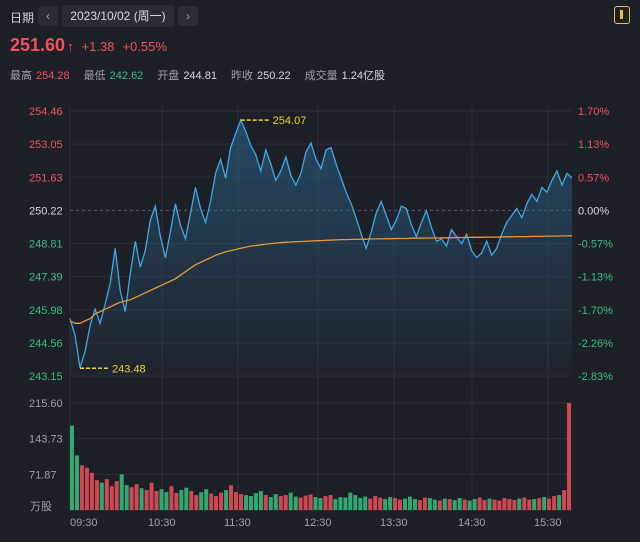  I want to click on x-tick-6: 15:30, so click(548, 523).